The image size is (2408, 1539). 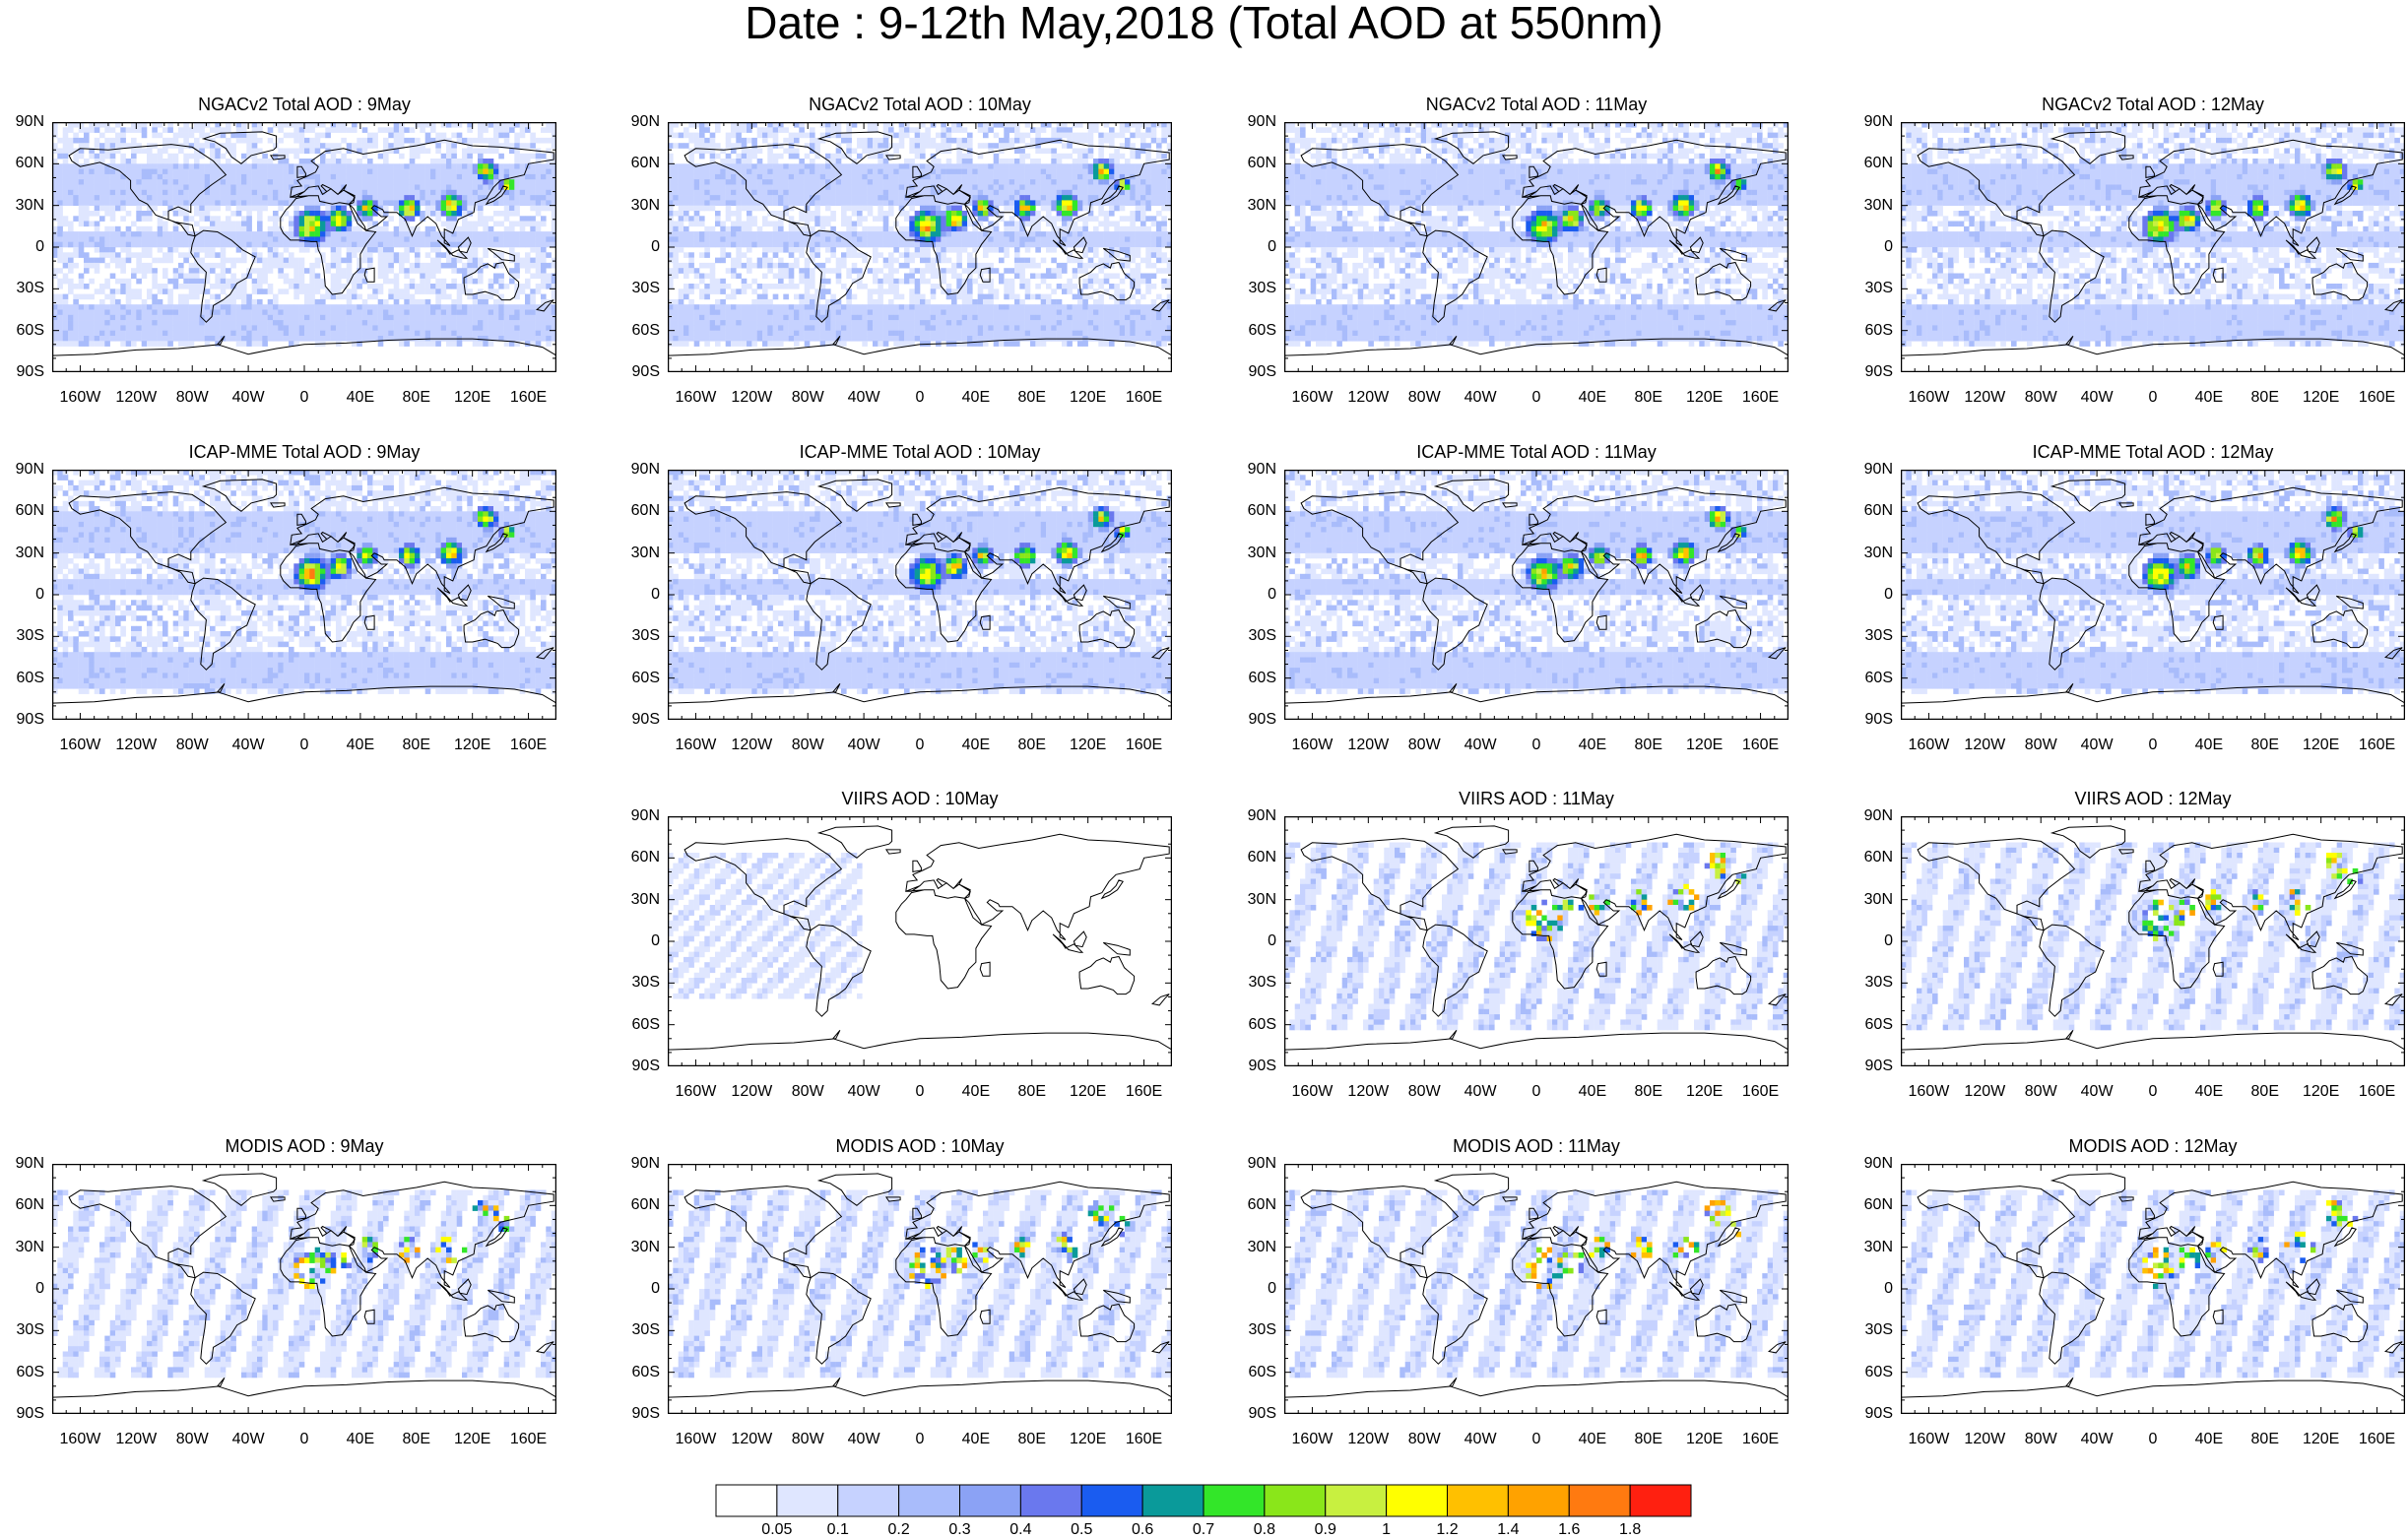 I want to click on colorbar-label: 1.2, so click(x=1448, y=1530).